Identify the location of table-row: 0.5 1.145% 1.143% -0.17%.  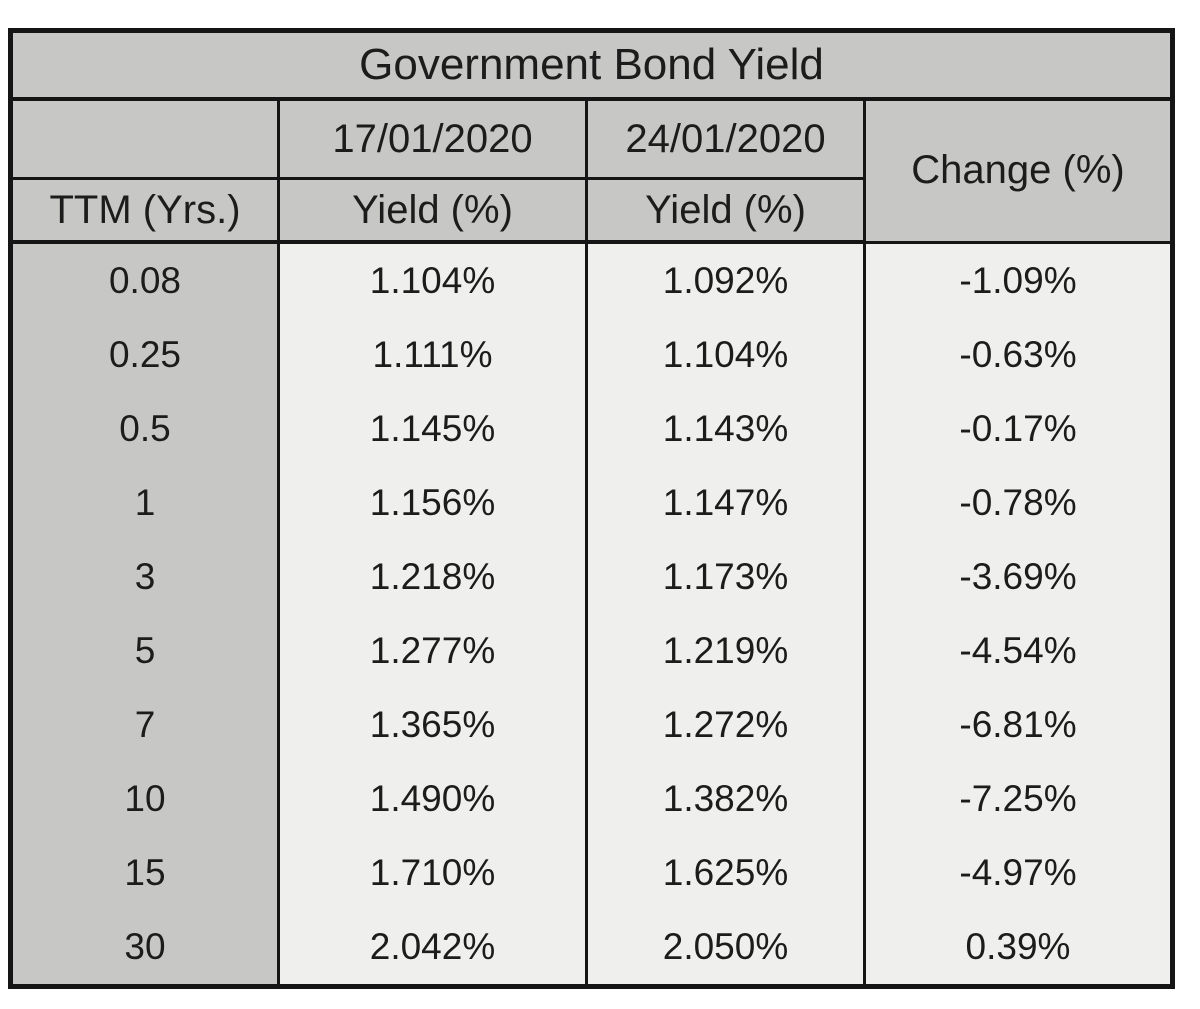
(591, 429).